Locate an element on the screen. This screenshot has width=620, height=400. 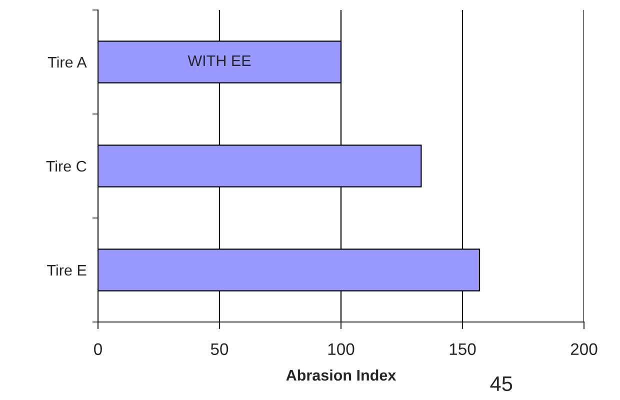
x-axis-title: Abrasion Index is located at coordinates (341, 375).